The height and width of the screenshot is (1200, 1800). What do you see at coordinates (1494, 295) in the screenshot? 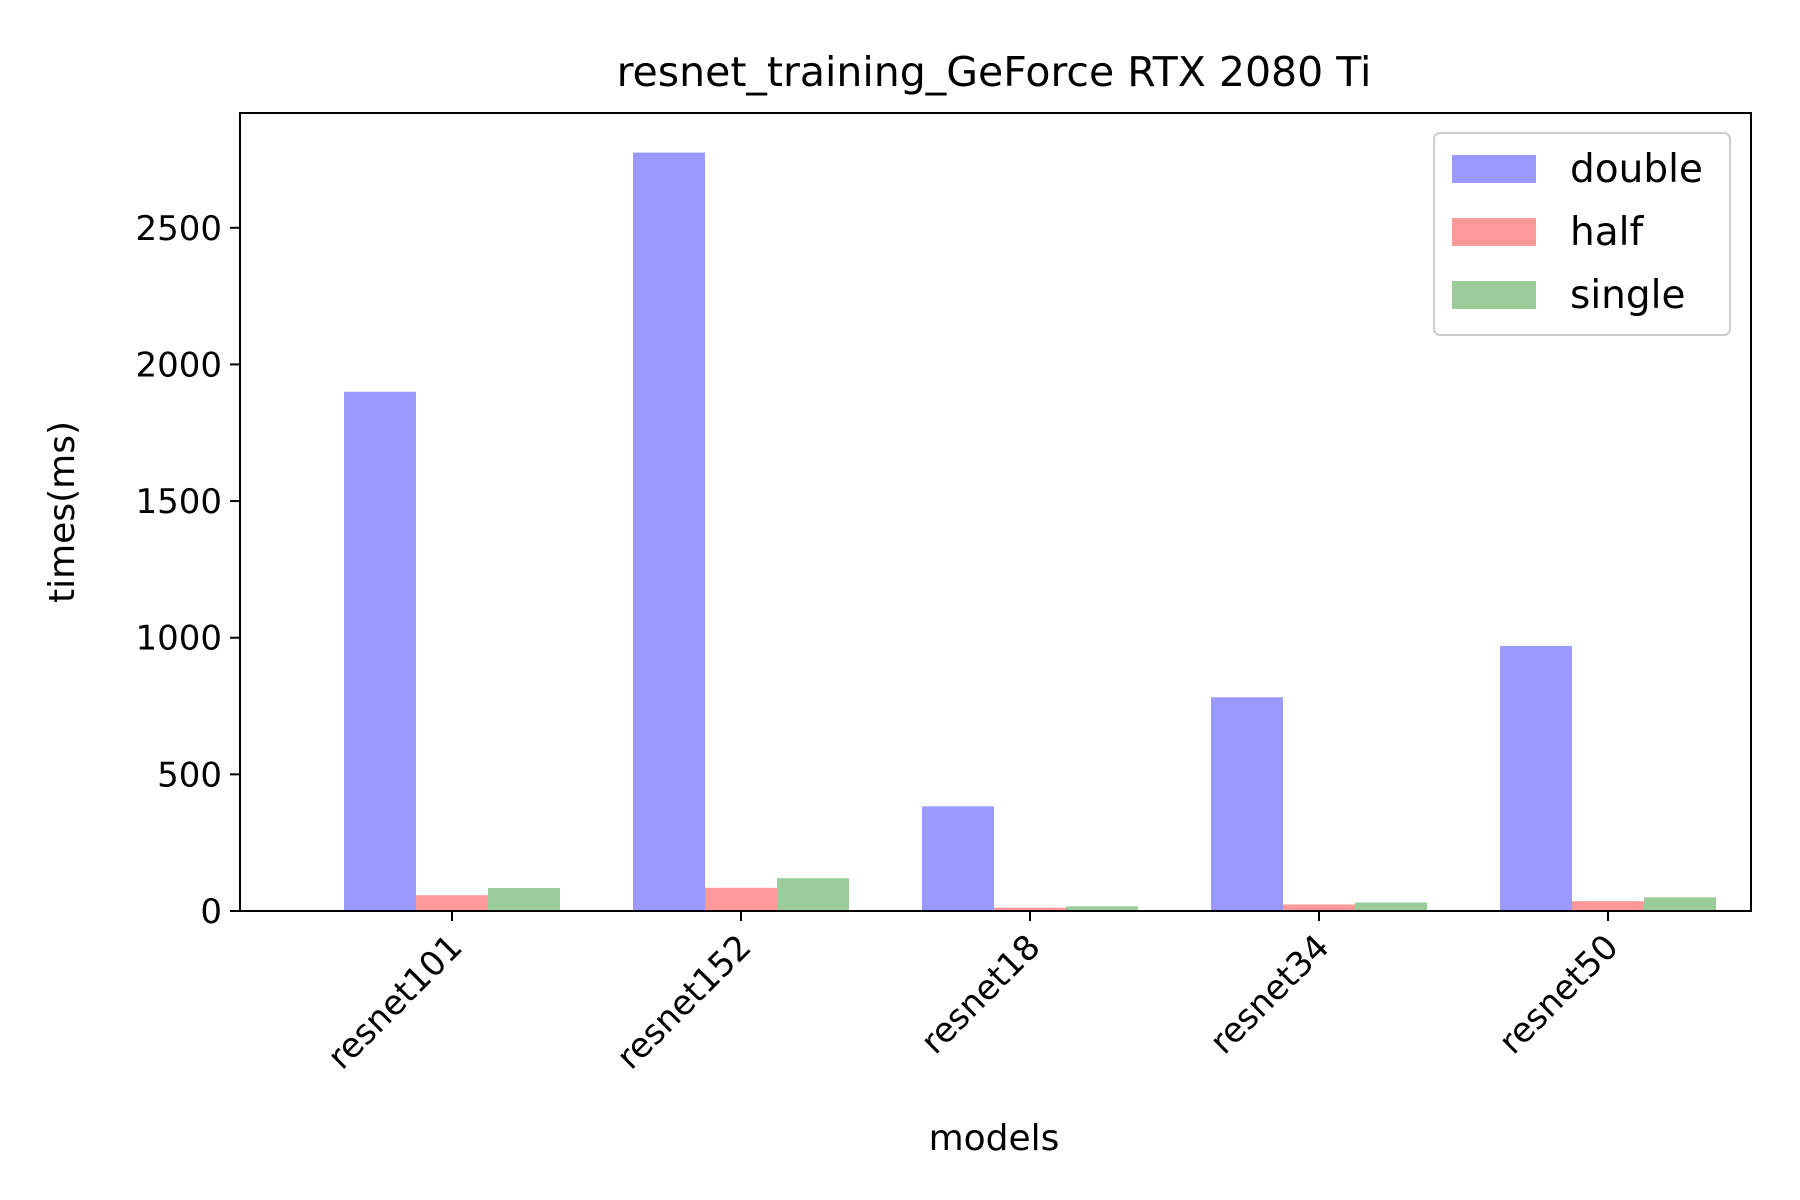
I see `legend-swatch-single` at bounding box center [1494, 295].